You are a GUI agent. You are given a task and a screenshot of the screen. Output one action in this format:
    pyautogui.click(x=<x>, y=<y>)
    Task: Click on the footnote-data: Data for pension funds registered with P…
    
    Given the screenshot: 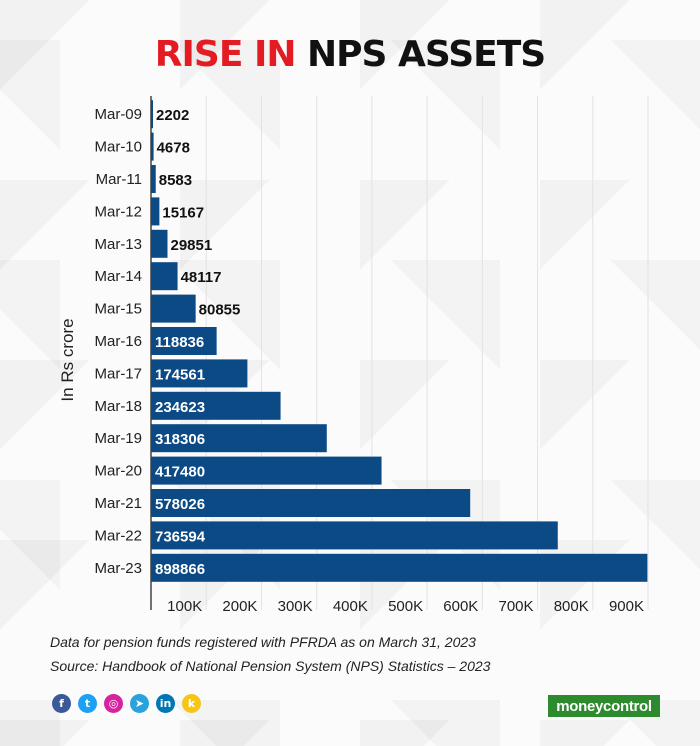 What is the action you would take?
    pyautogui.click(x=263, y=642)
    